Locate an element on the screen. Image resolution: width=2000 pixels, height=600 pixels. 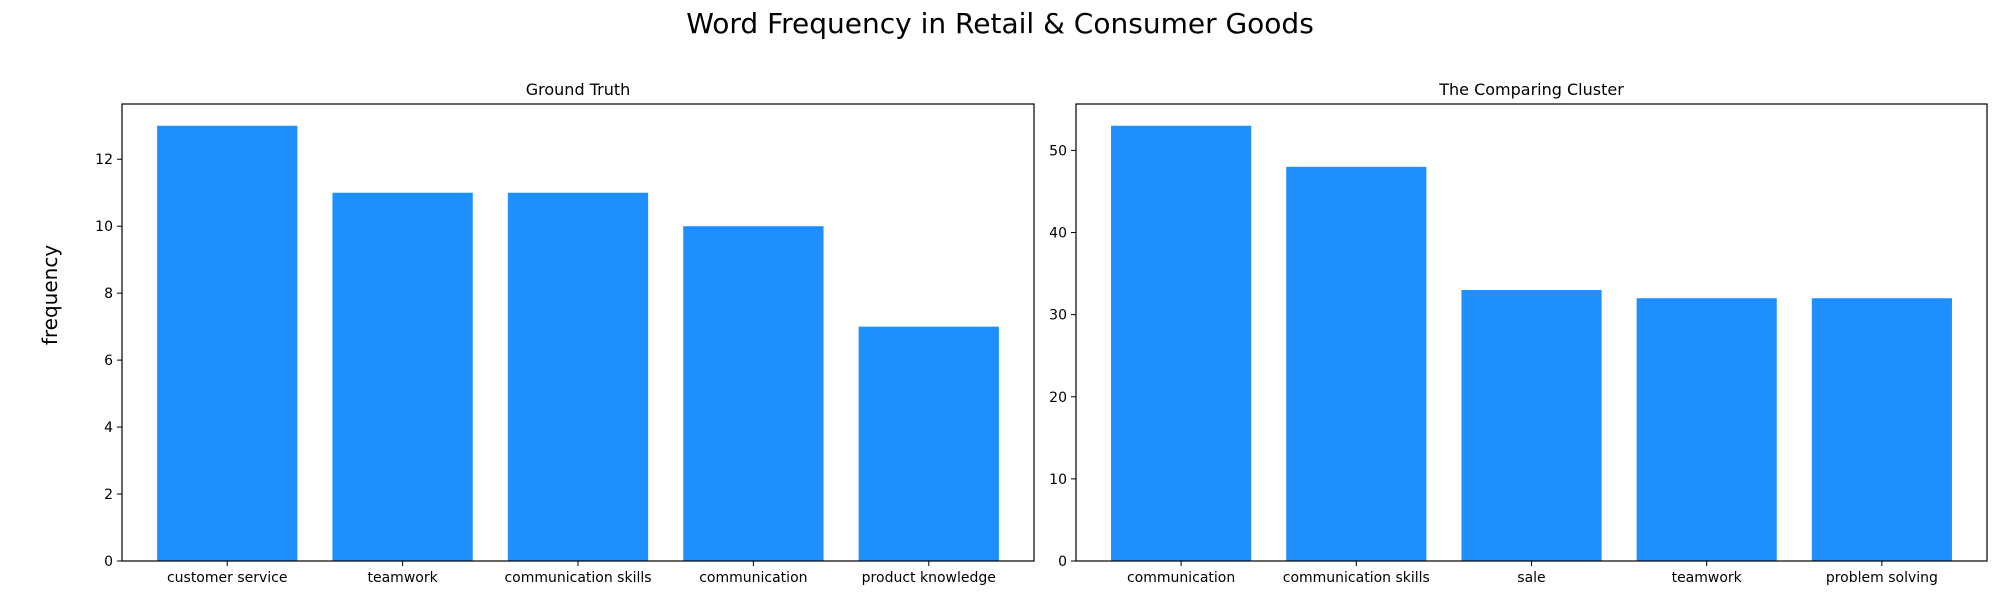
y-tick-label: 40 is located at coordinates (1058, 234).